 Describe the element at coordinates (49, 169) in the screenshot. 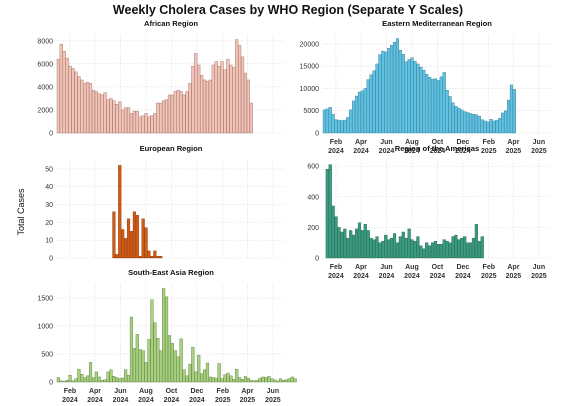

I see `y-tick-label: 50` at that location.